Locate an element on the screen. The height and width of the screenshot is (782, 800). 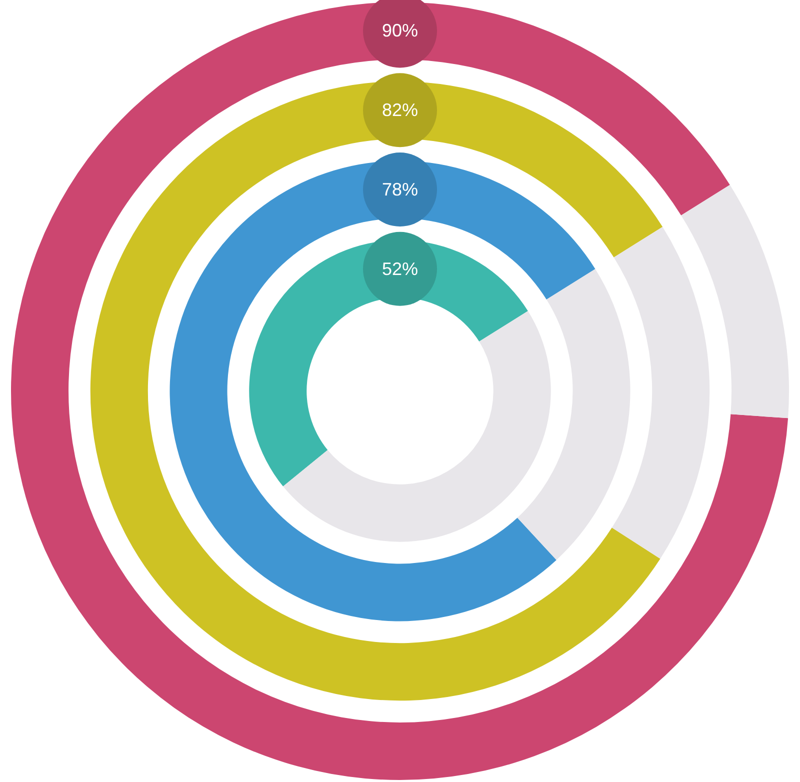
data-label: 82% is located at coordinates (400, 110).